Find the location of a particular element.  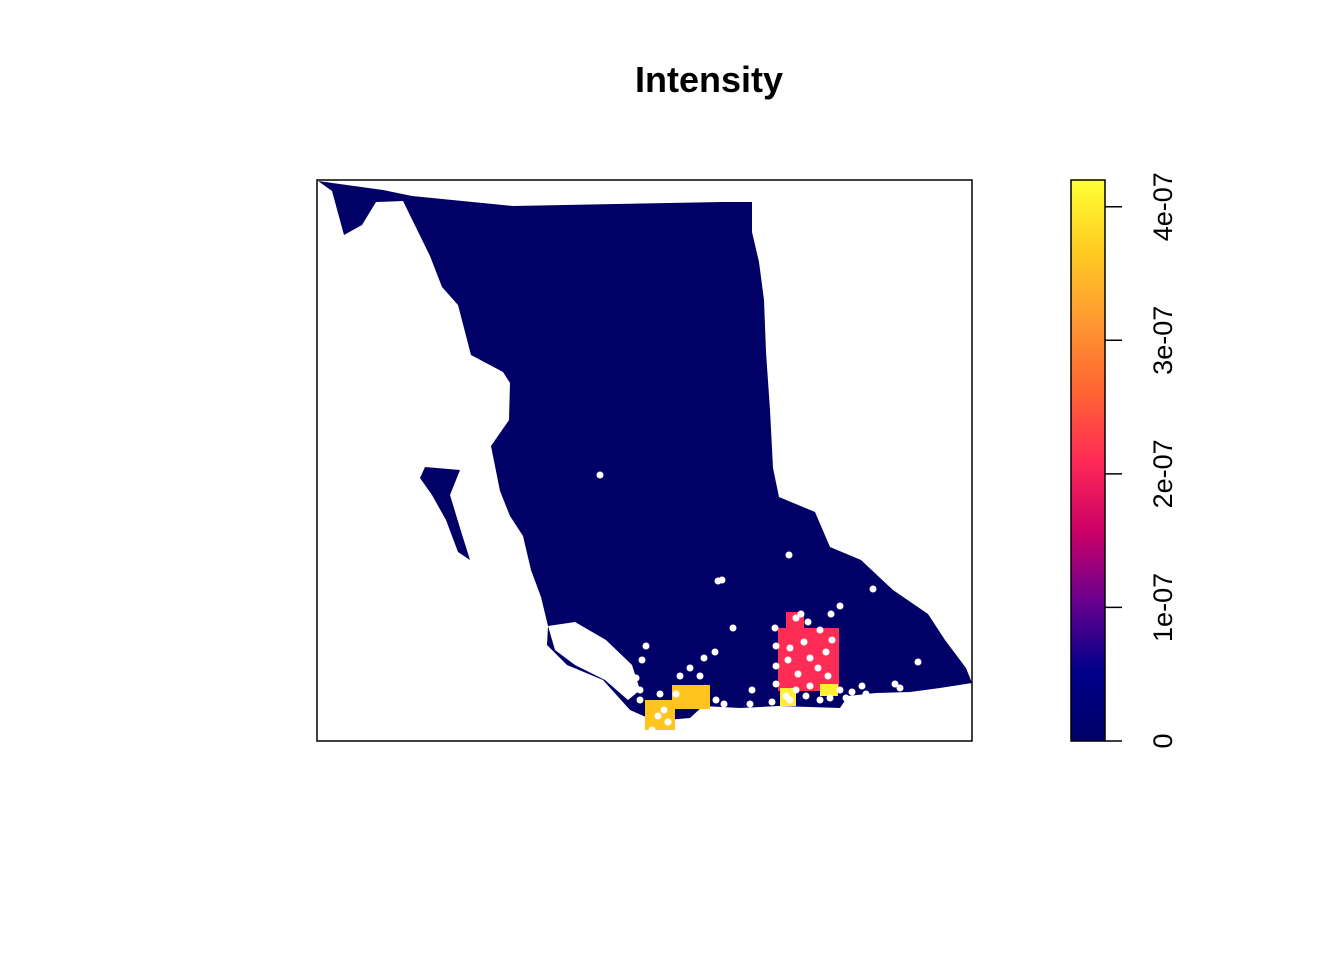

chart-title: Intensity is located at coordinates (709, 79).